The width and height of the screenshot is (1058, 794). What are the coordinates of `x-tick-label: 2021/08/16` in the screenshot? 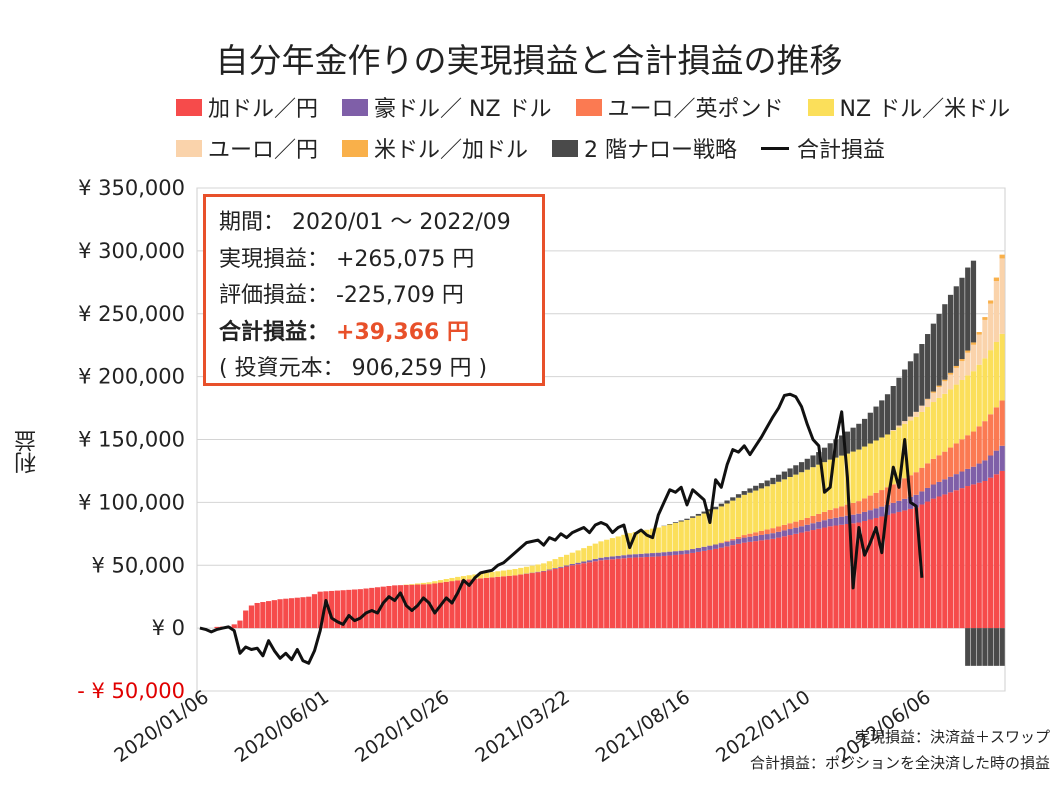 It's located at (643, 726).